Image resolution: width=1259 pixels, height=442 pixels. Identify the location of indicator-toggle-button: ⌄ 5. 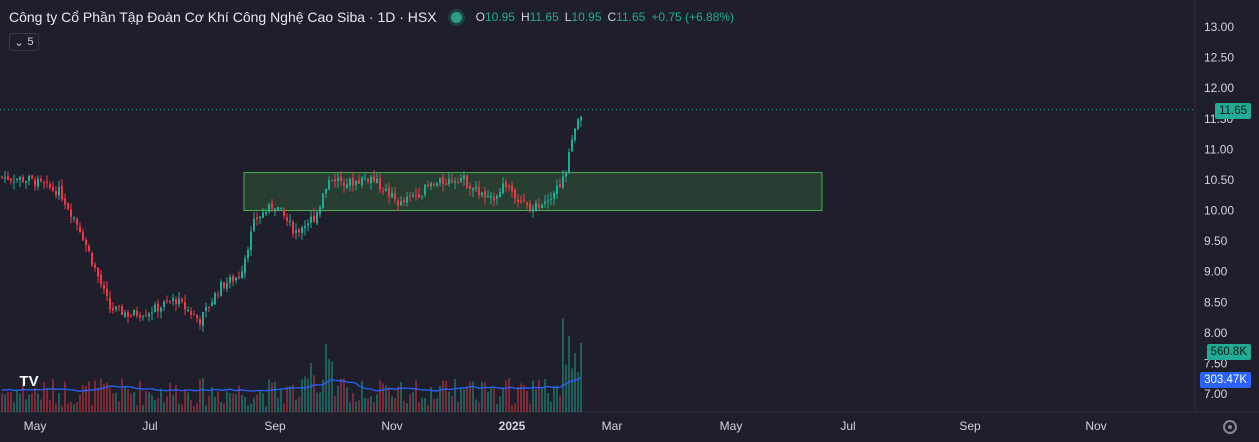
(24, 42).